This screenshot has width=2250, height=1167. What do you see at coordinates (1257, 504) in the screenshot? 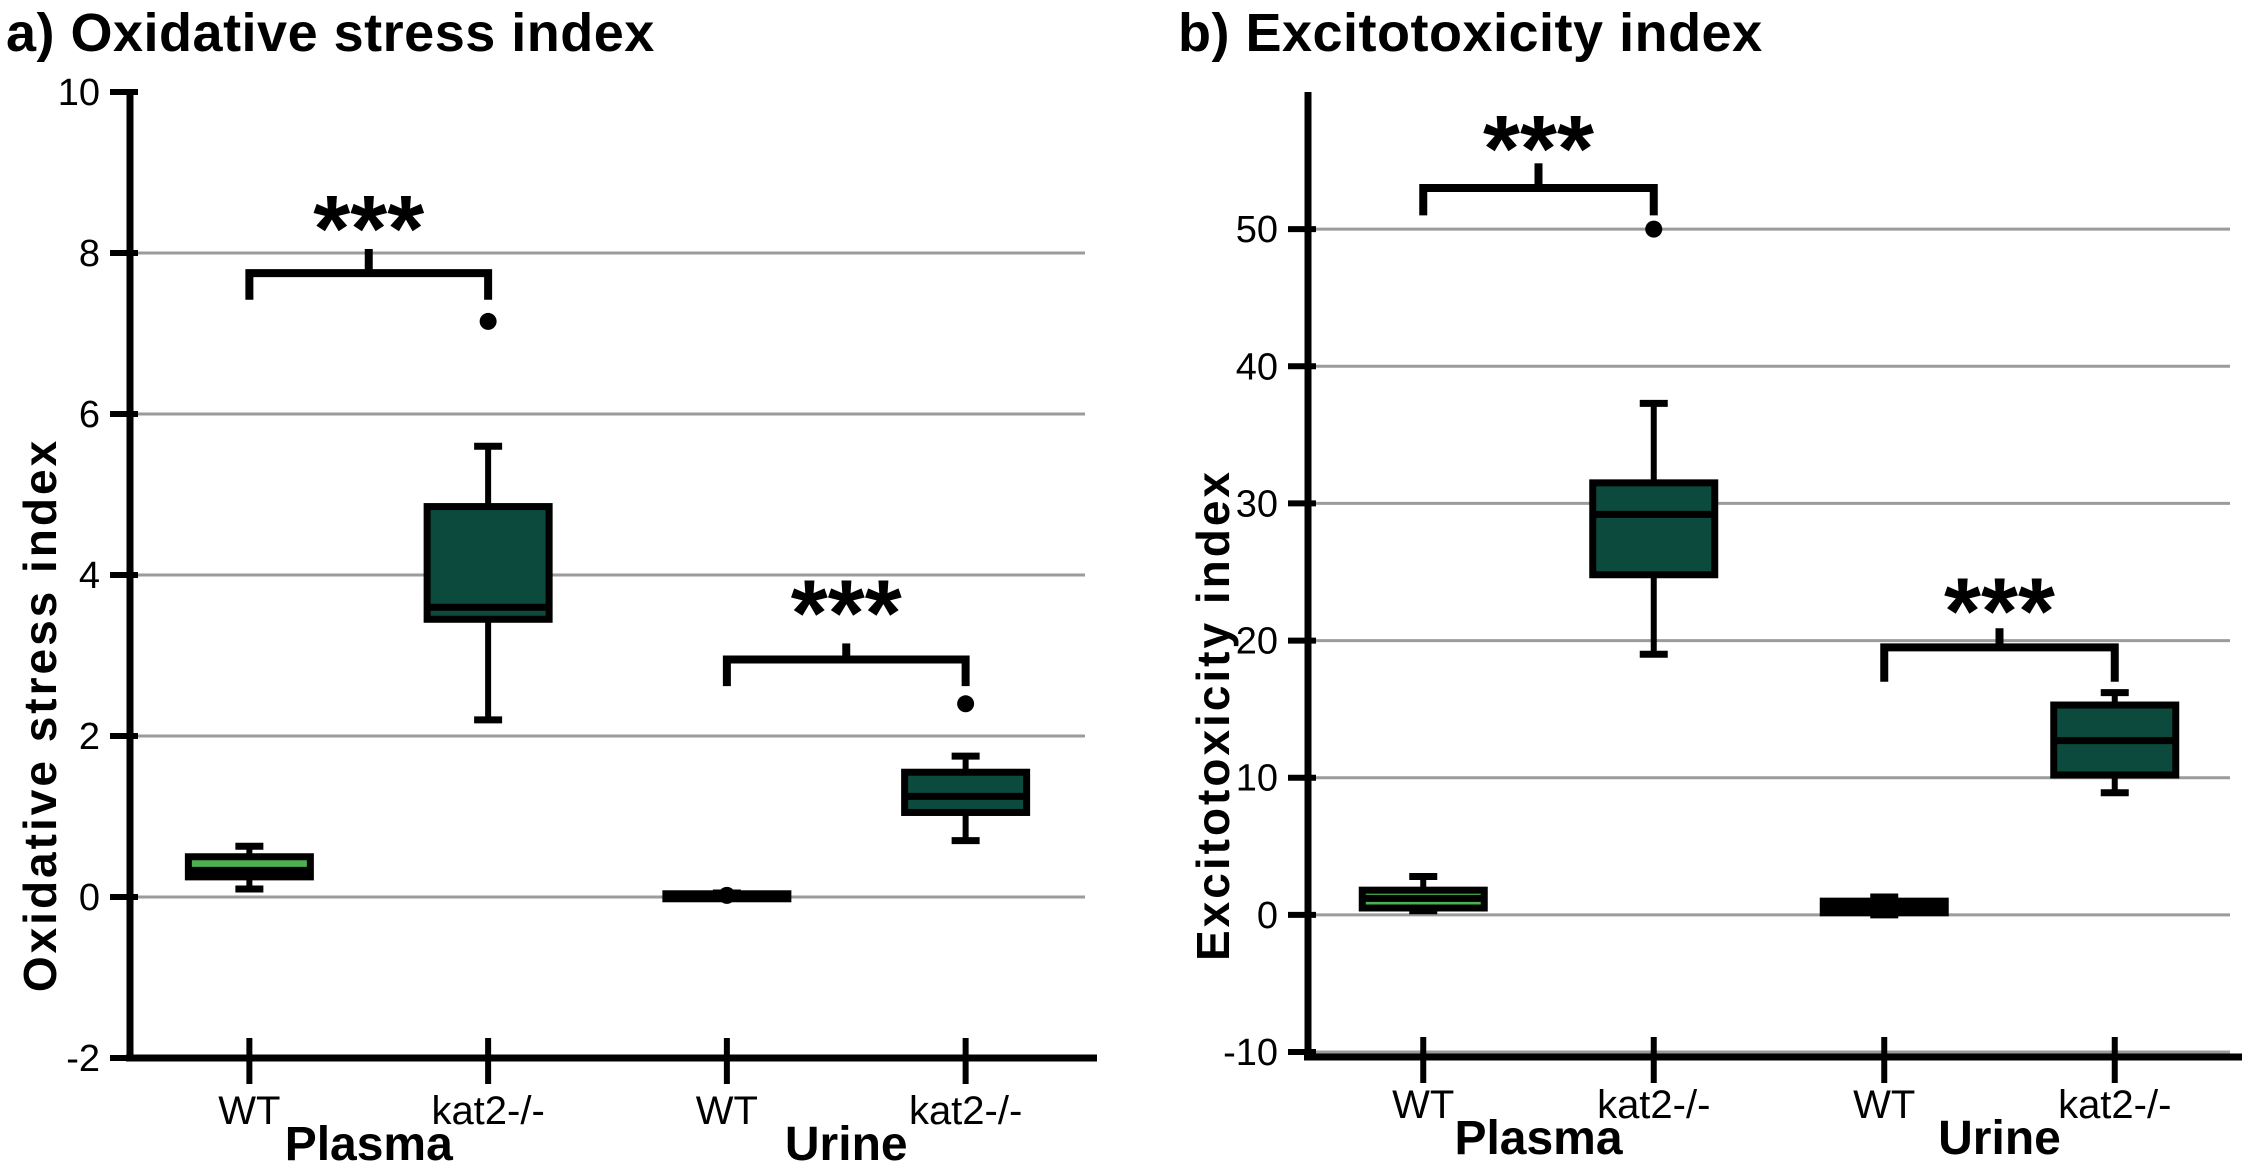
I see `y-tick-label: 30` at bounding box center [1257, 504].